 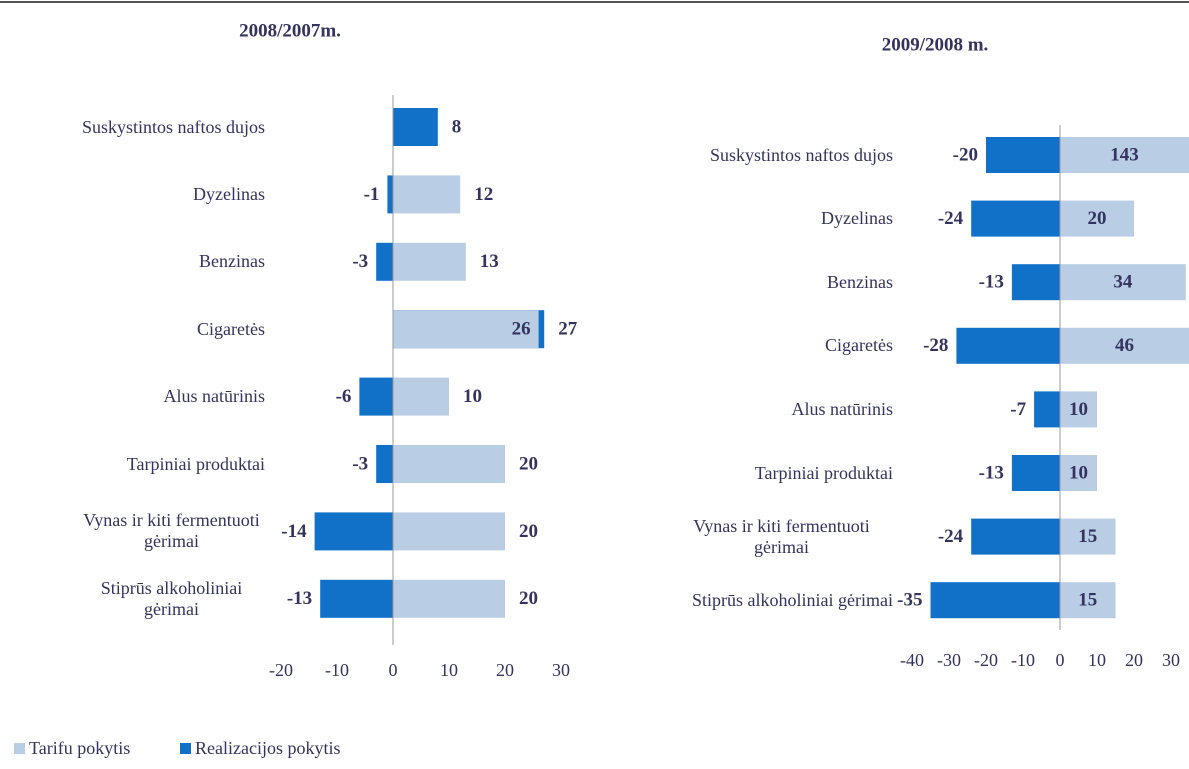 I want to click on legend-label: Tarifu pokytis, so click(x=80, y=748).